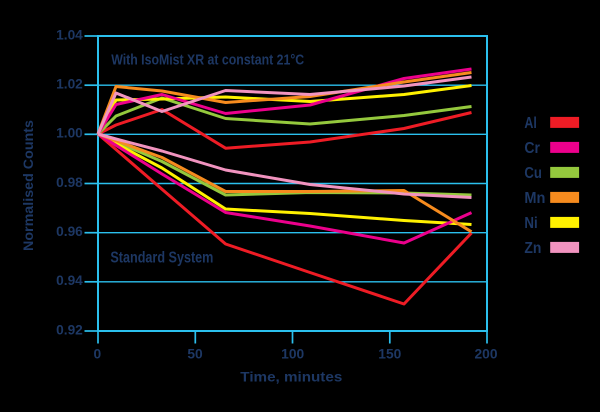  Describe the element at coordinates (485, 353) in the screenshot. I see `svg-text: 200` at that location.